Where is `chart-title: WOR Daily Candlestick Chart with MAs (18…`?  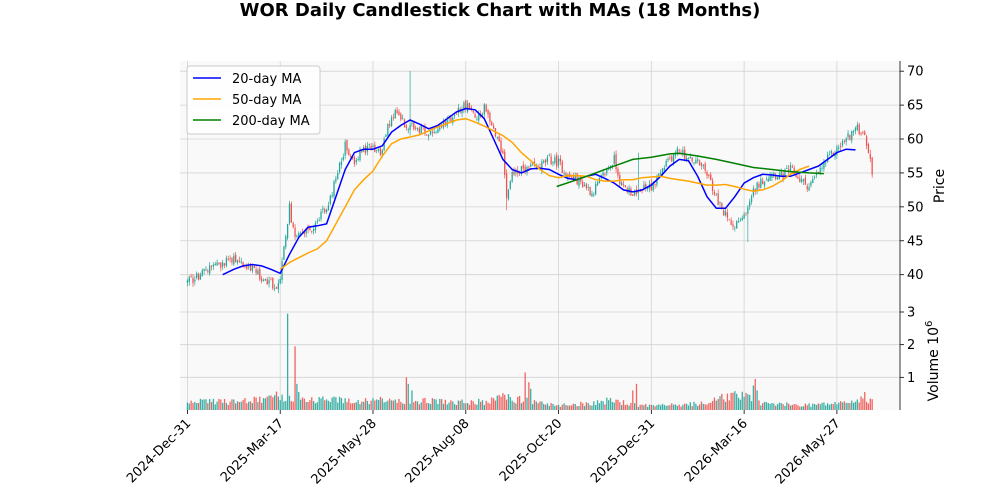
chart-title: WOR Daily Candlestick Chart with MAs (18… is located at coordinates (500, 10).